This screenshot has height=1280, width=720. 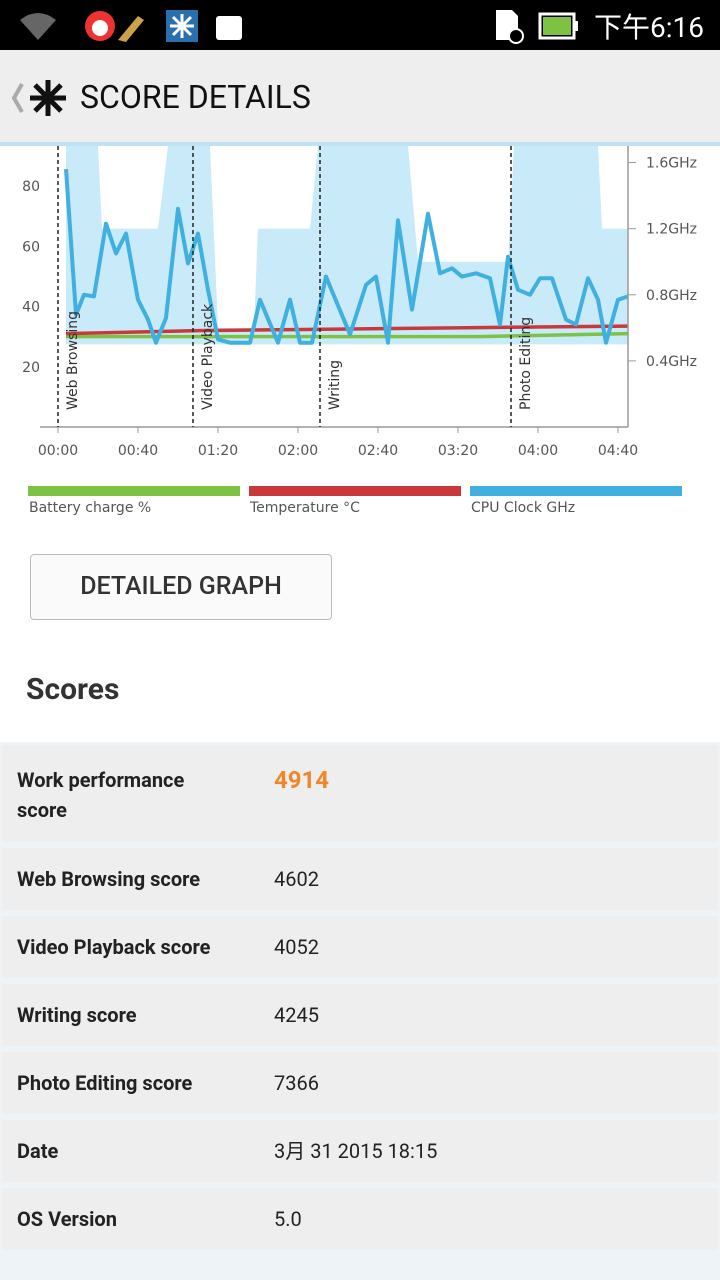 I want to click on y2-tick-label: 0.4GHz, so click(x=671, y=362).